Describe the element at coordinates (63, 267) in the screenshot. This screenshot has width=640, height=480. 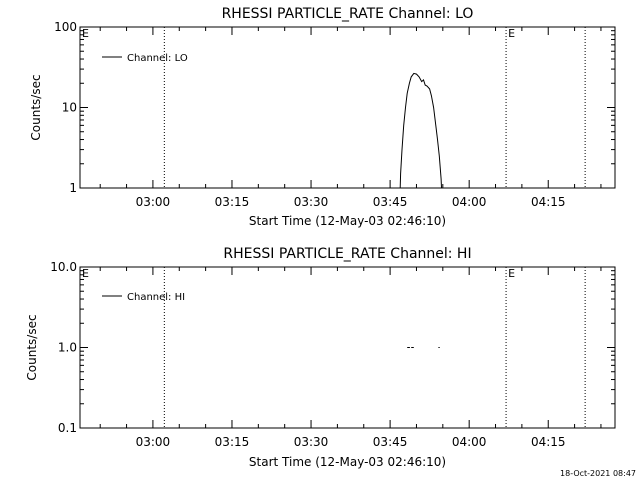
I see `y-tick-label: 10.0` at that location.